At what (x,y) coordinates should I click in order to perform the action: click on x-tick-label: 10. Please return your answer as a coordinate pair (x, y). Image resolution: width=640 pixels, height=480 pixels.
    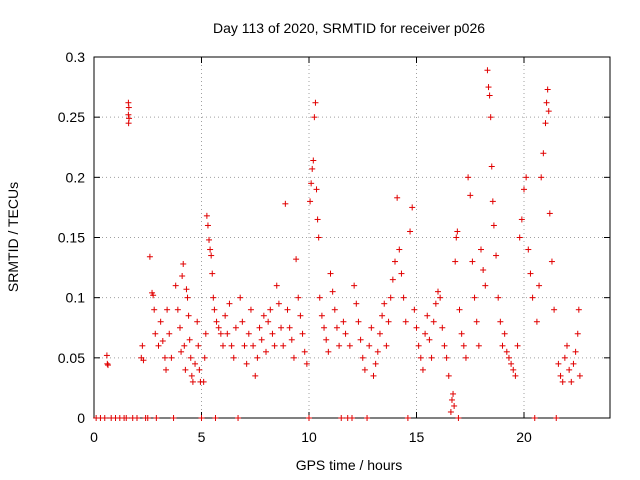
    Looking at the image, I should click on (309, 437).